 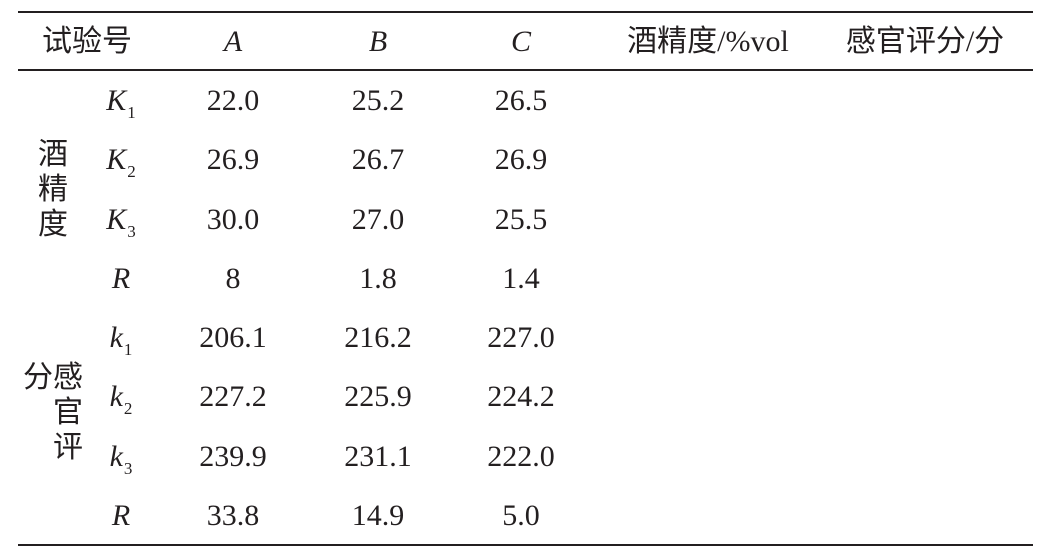 What do you see at coordinates (378, 515) in the screenshot?
I see `value-cell: 14.9` at bounding box center [378, 515].